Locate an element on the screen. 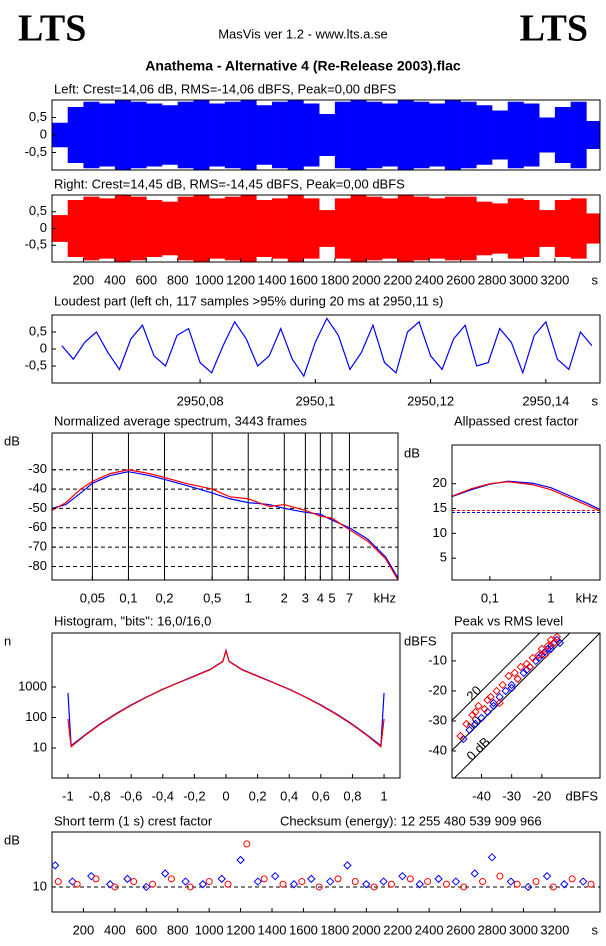  y-tick-label: 0 is located at coordinates (43, 347).